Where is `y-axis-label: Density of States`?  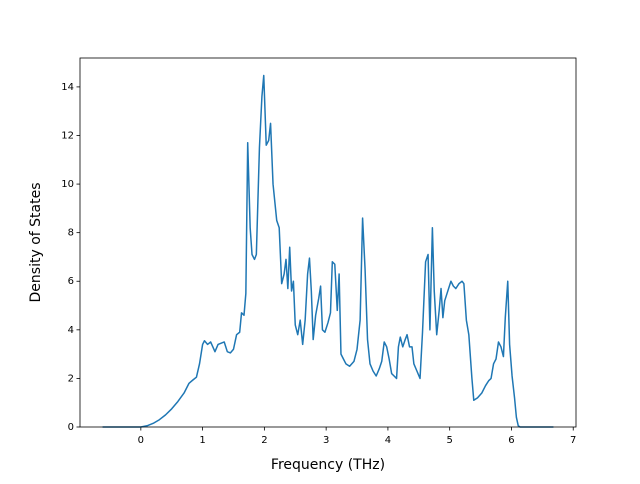
y-axis-label: Density of States is located at coordinates (36, 243).